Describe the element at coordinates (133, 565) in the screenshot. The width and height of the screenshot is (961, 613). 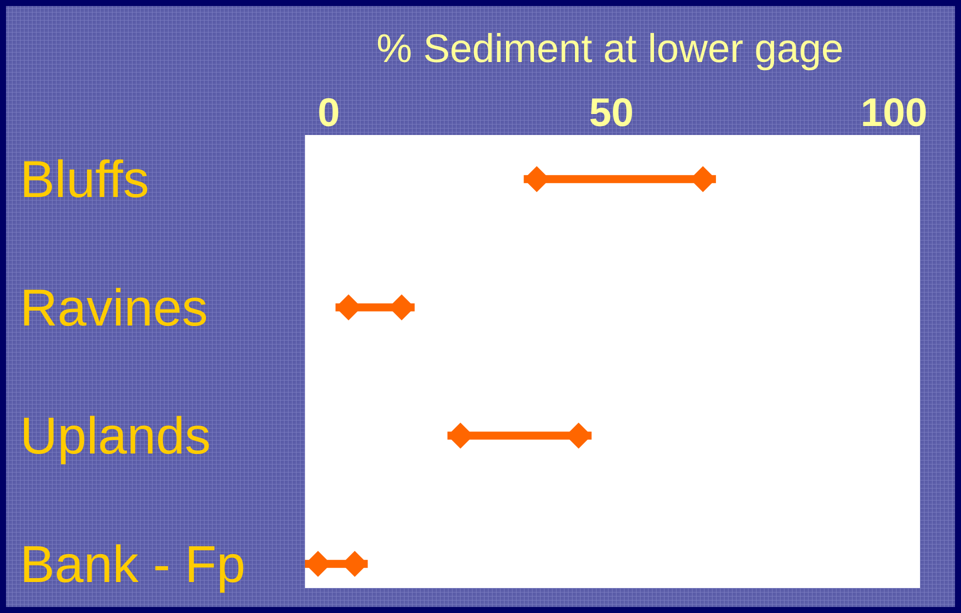
I see `y-tick-label: Bank - Fp` at that location.